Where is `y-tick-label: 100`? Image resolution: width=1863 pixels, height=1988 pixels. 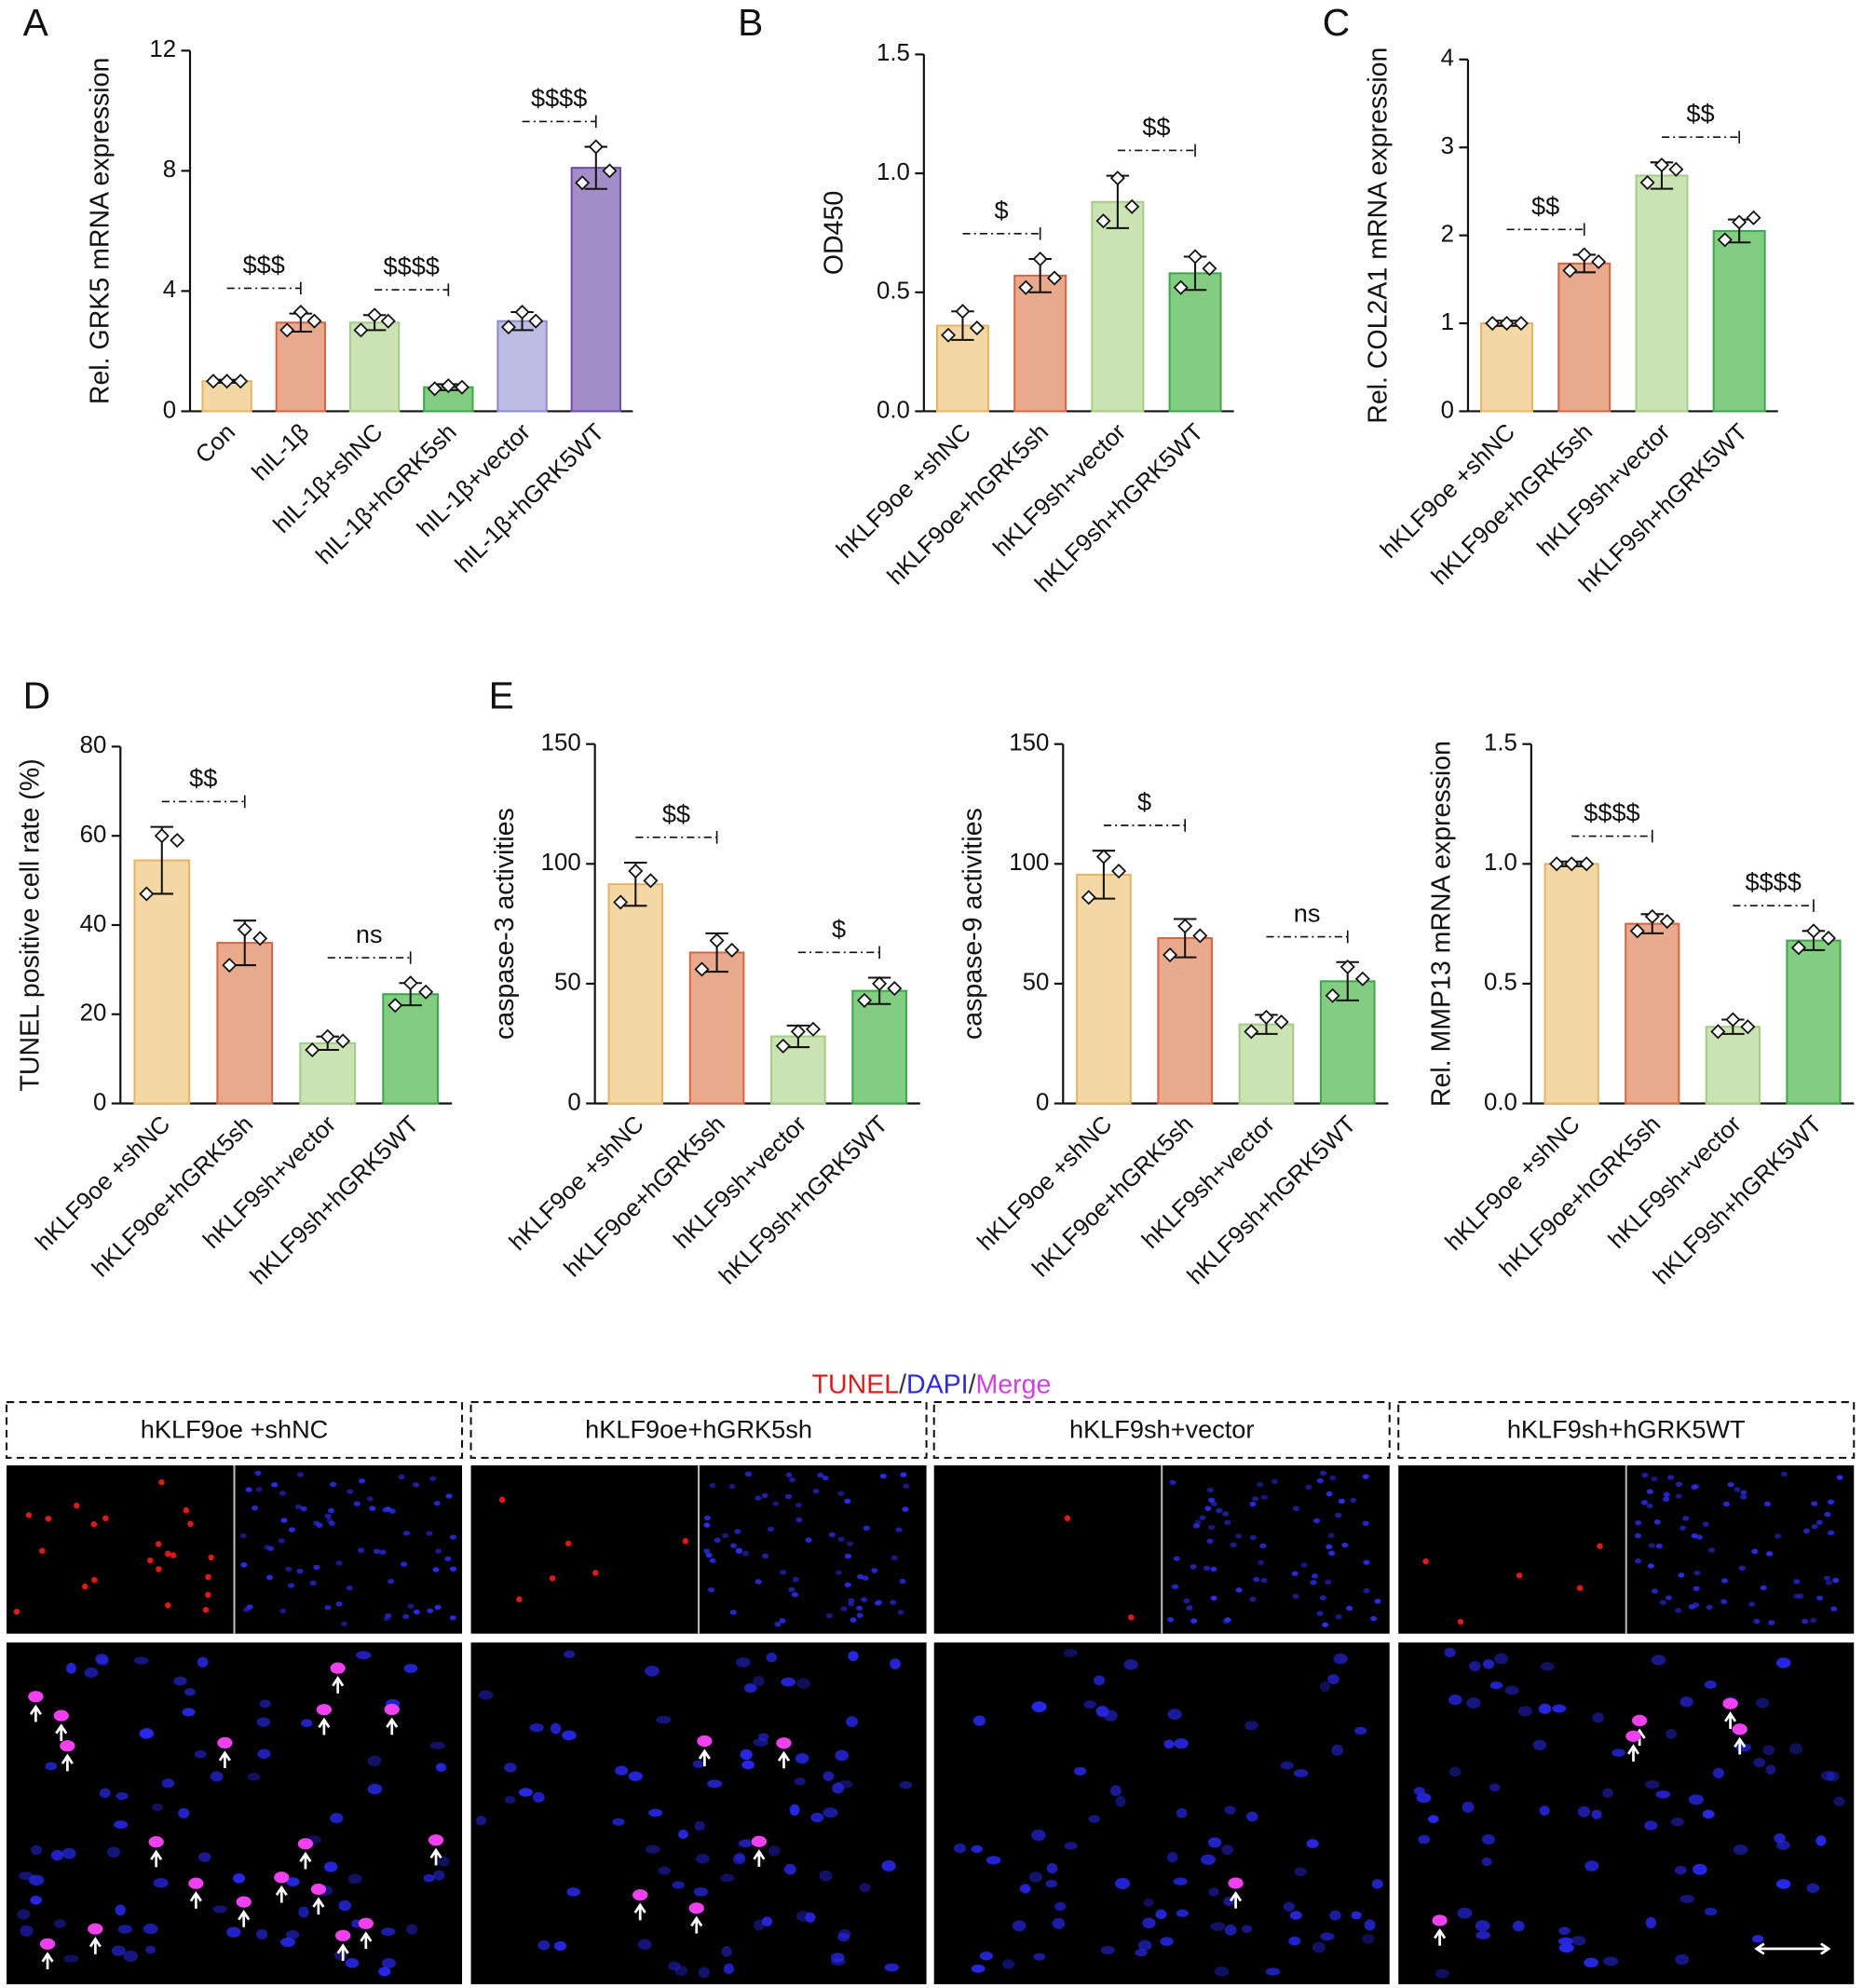 y-tick-label: 100 is located at coordinates (561, 863).